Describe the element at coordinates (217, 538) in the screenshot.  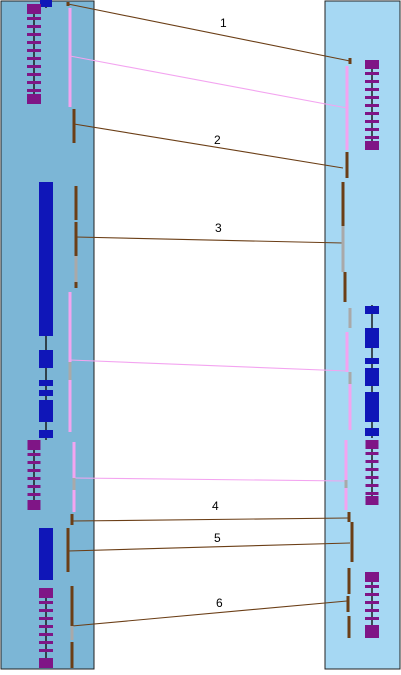
I see `link-label: 5` at that location.